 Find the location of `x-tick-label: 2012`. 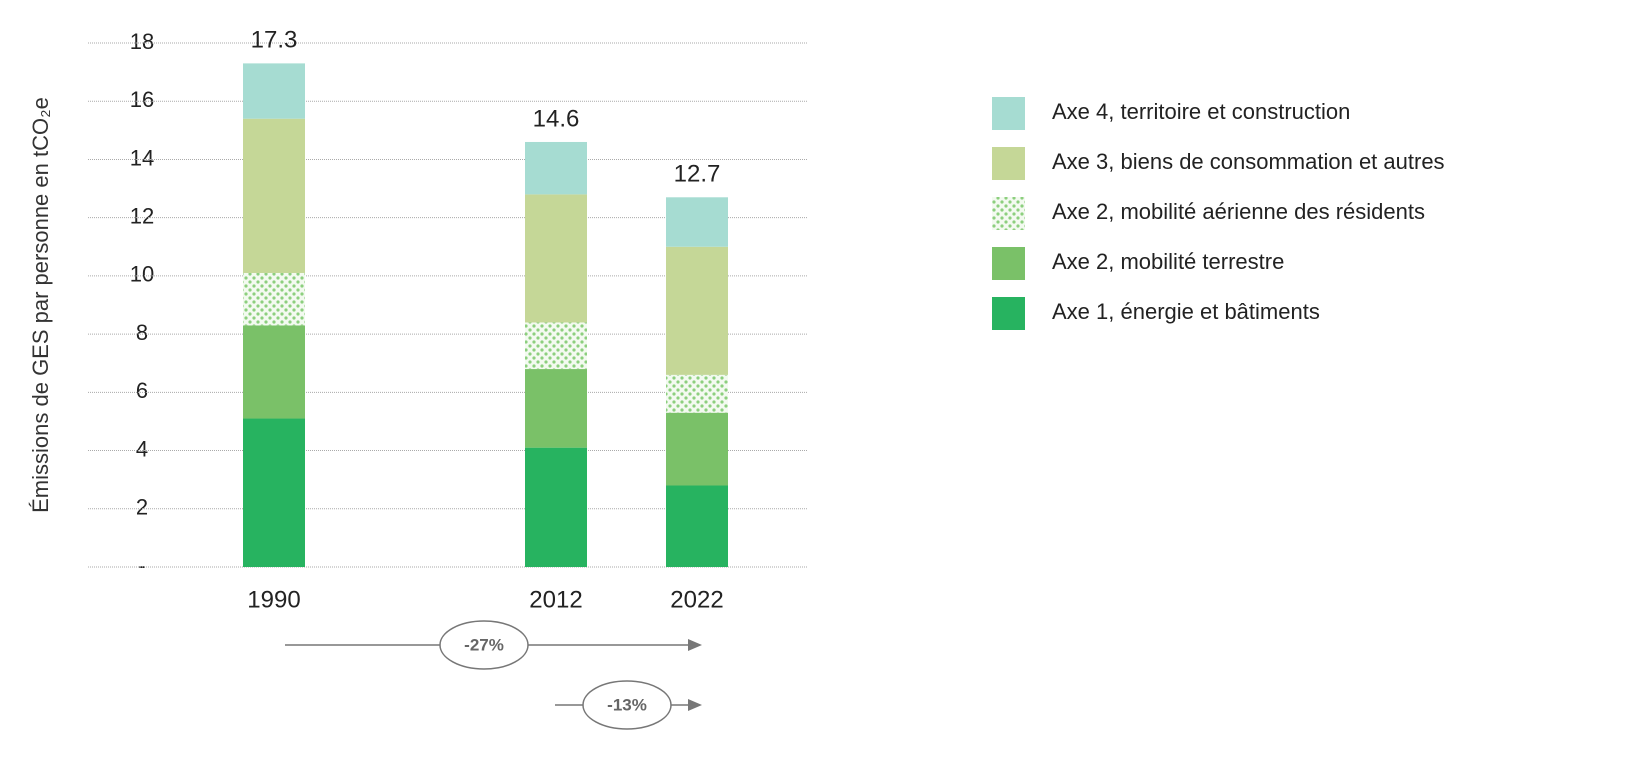

x-tick-label: 2012 is located at coordinates (555, 599).